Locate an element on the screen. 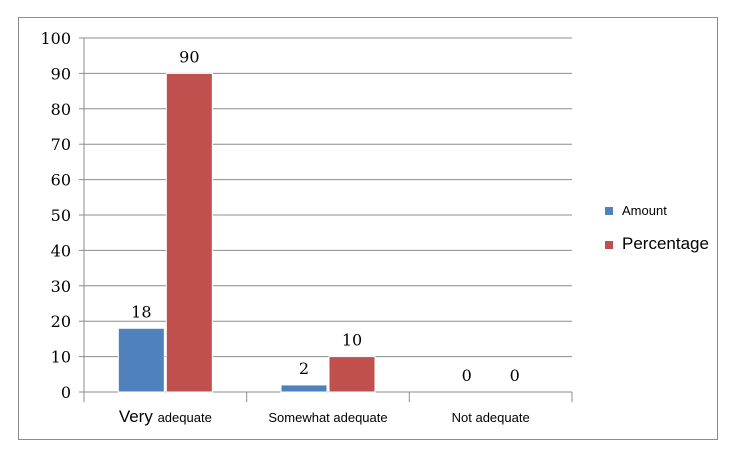 The image size is (739, 461). y-tick-label: 90 is located at coordinates (61, 73).